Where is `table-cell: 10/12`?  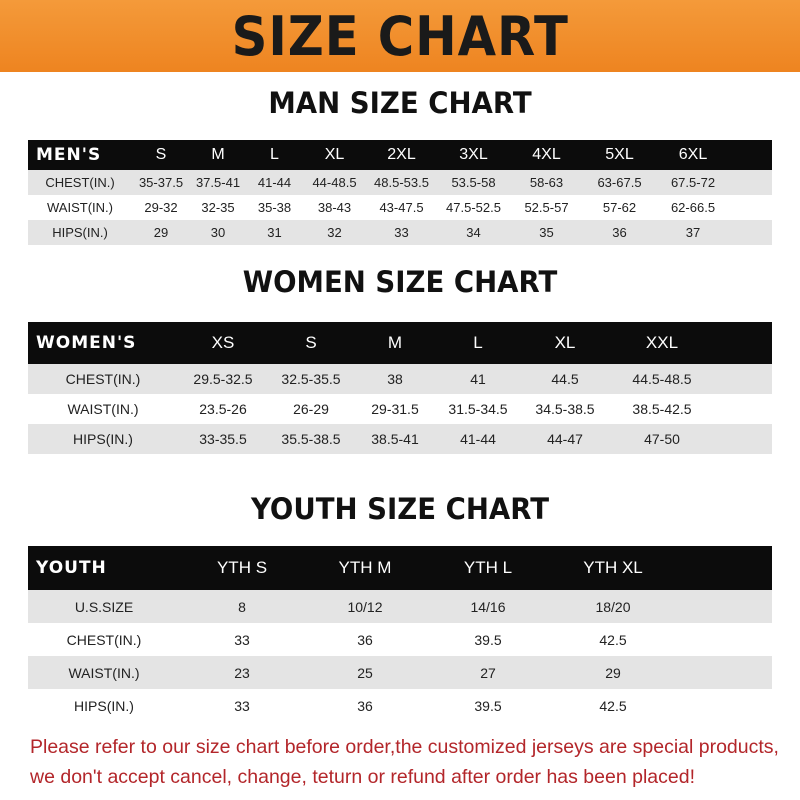 table-cell: 10/12 is located at coordinates (365, 606).